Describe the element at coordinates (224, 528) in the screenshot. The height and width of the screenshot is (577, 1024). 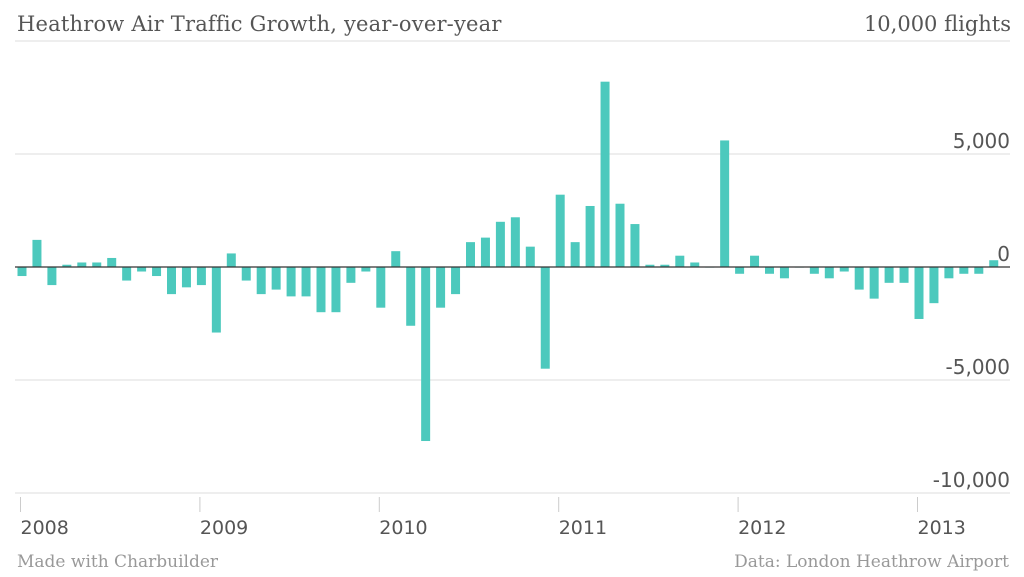
I see `x-tick-label: 2009` at that location.